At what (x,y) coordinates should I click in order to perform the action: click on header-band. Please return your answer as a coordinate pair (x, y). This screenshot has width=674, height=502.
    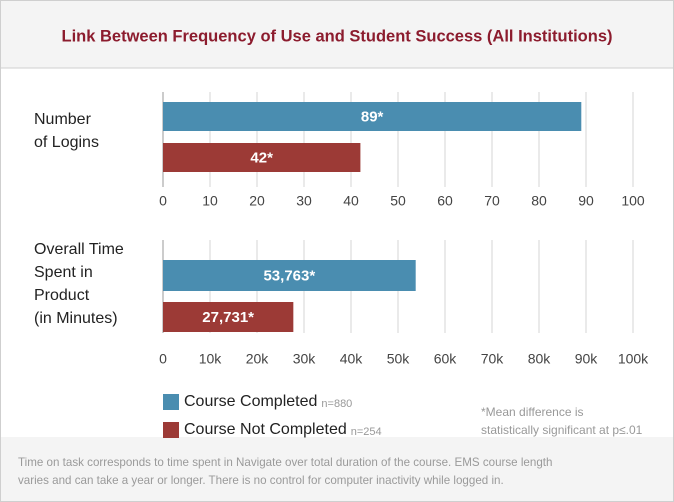
    Looking at the image, I should click on (337, 34).